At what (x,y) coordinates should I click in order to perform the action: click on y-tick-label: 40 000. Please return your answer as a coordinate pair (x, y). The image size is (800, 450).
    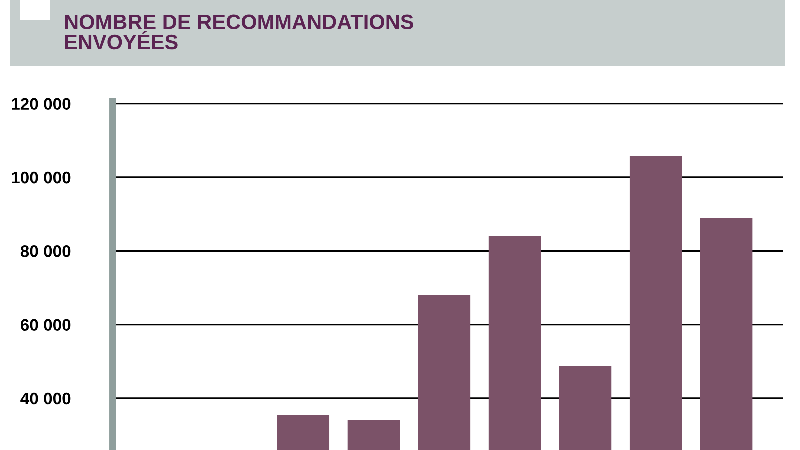
    Looking at the image, I should click on (45, 398).